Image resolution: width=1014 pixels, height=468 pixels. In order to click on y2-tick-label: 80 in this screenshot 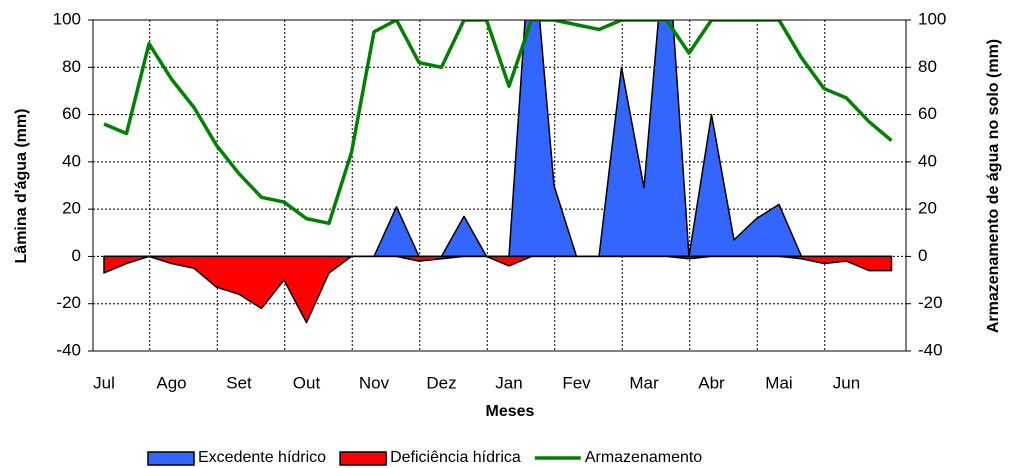, I will do `click(927, 66)`.